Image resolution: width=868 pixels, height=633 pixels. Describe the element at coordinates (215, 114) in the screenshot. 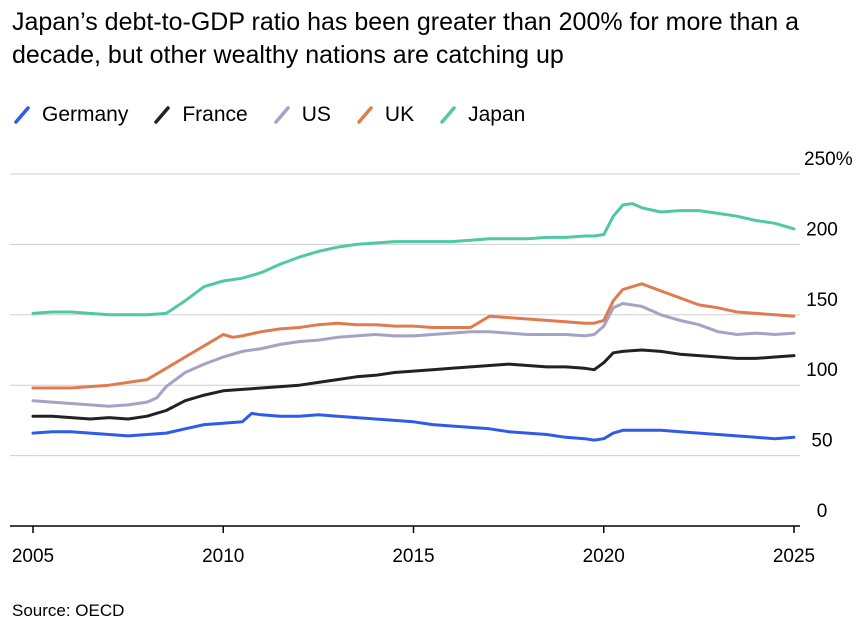

I see `legend-label: France` at that location.